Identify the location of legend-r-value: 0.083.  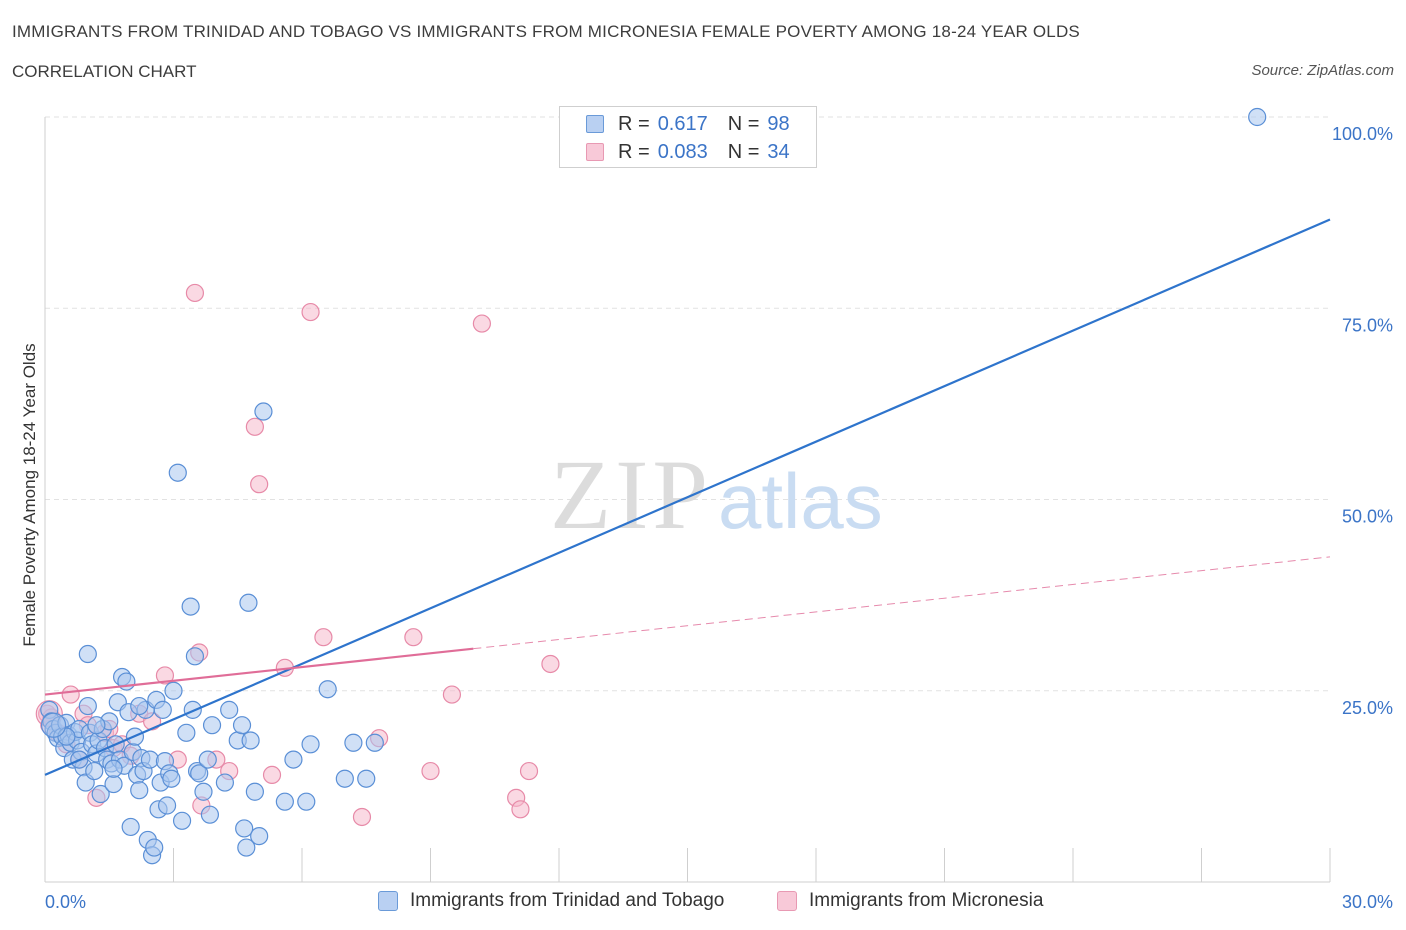
(682, 151).